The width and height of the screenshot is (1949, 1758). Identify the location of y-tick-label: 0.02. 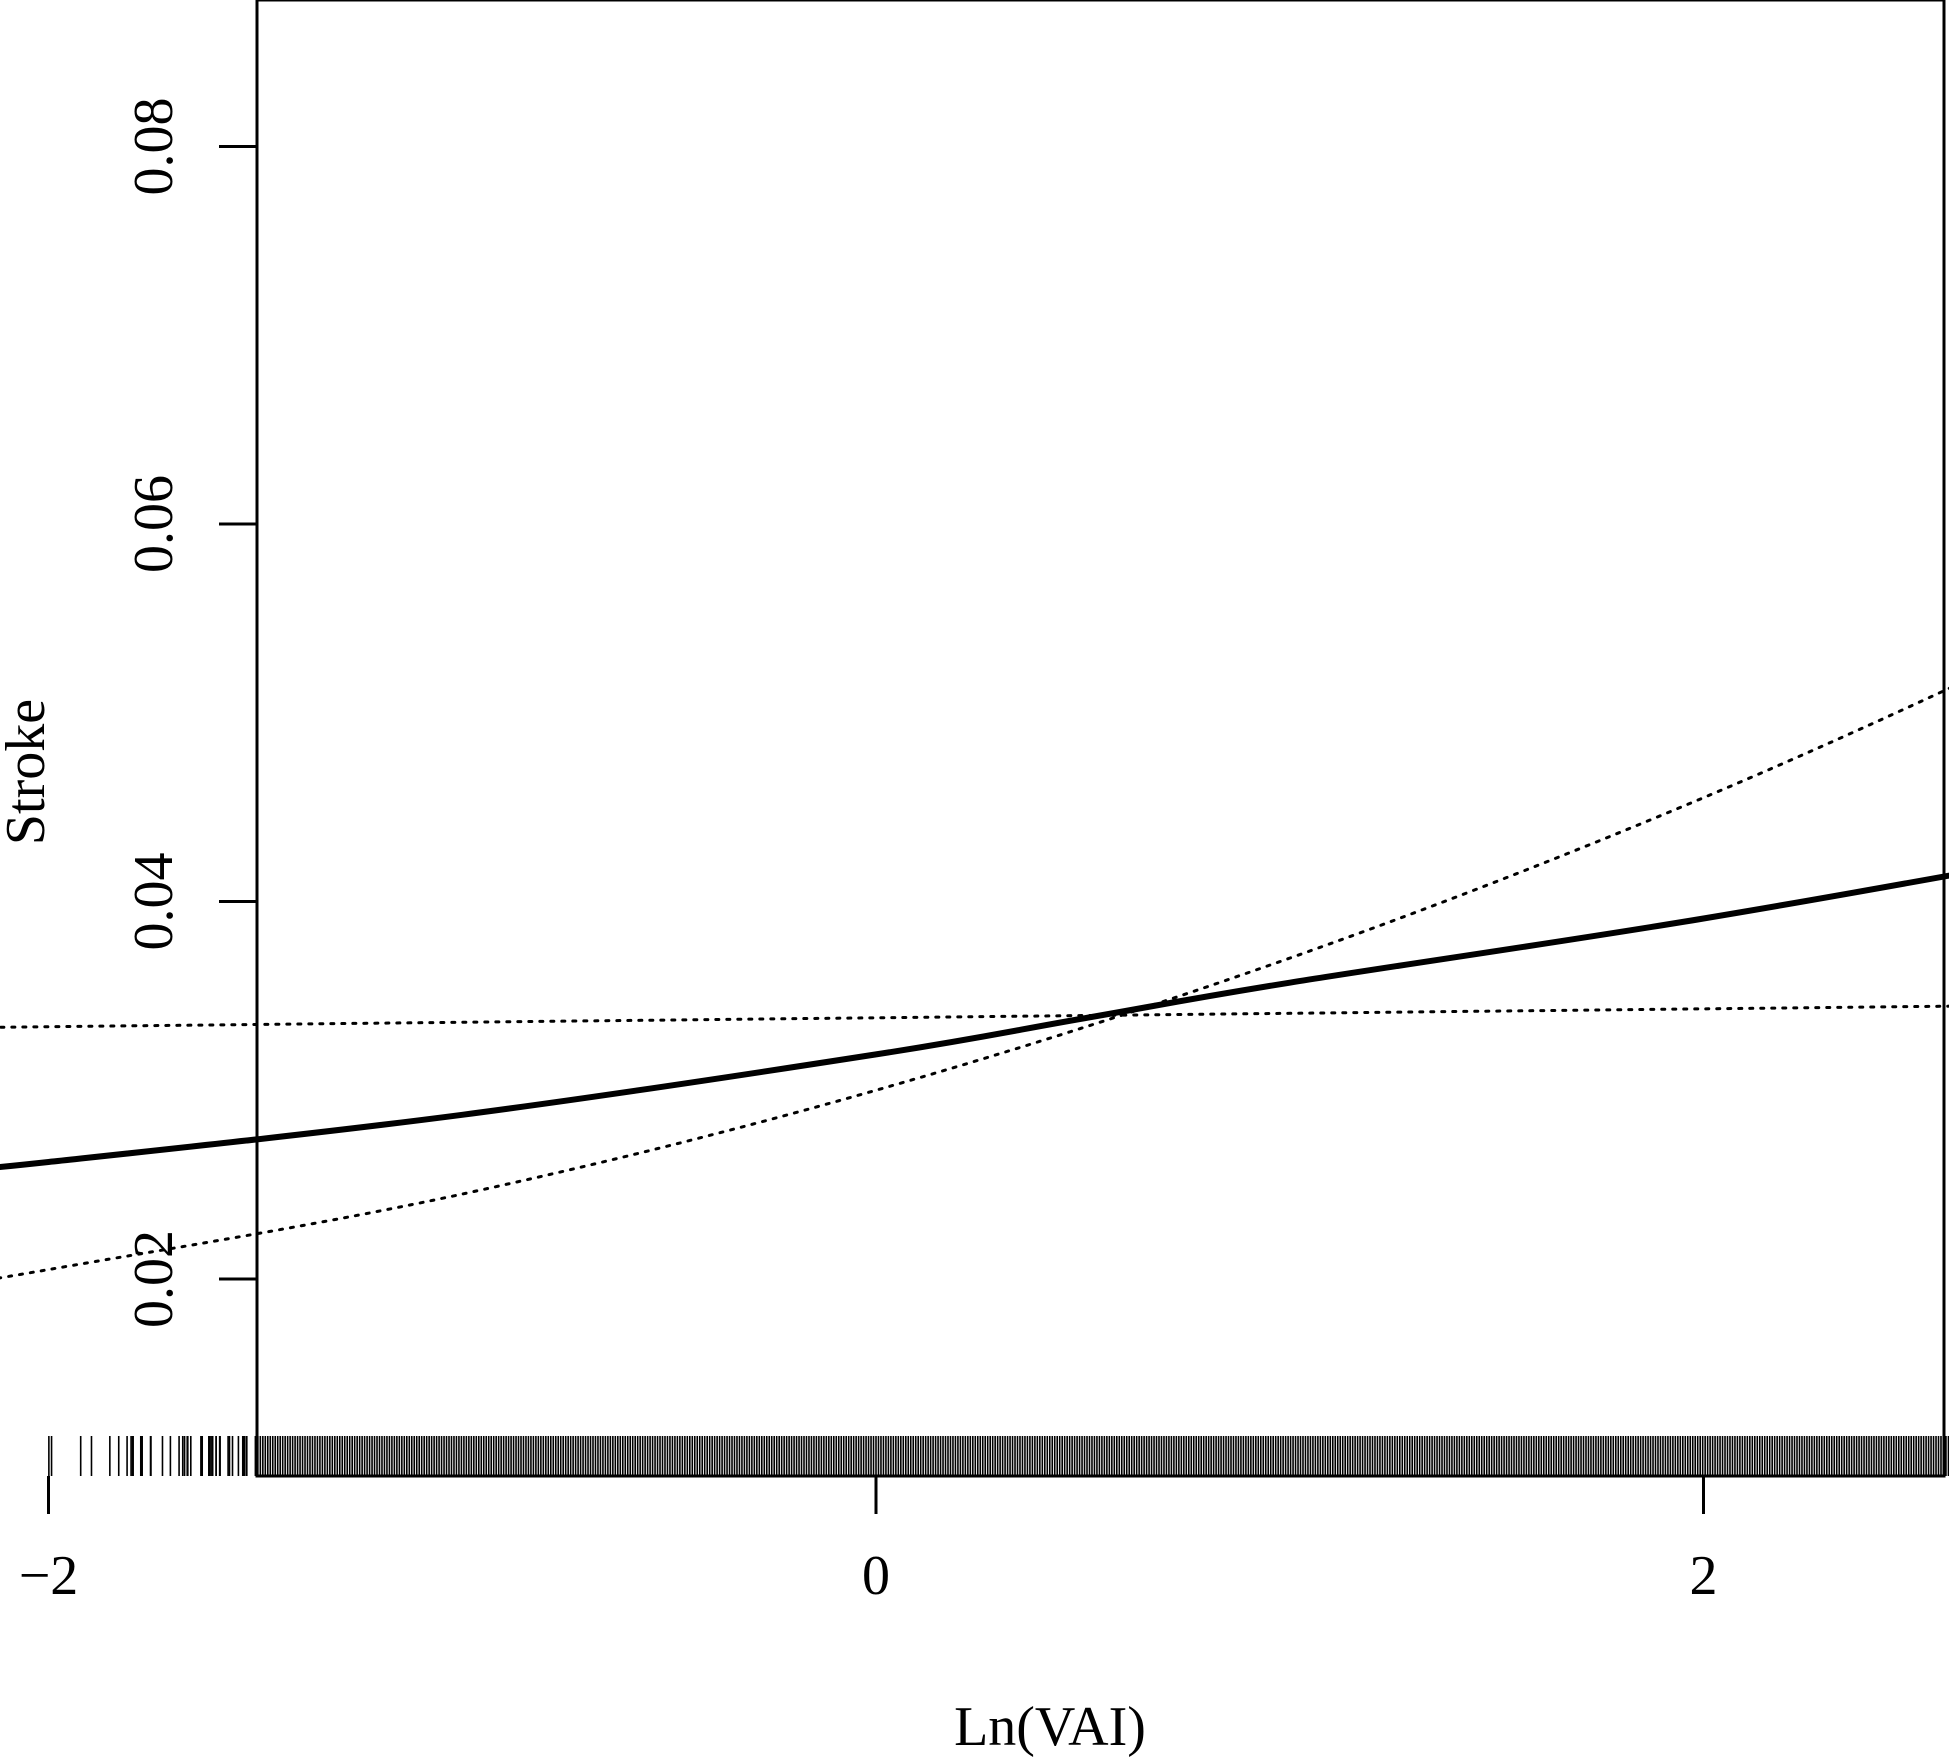
(154, 1279).